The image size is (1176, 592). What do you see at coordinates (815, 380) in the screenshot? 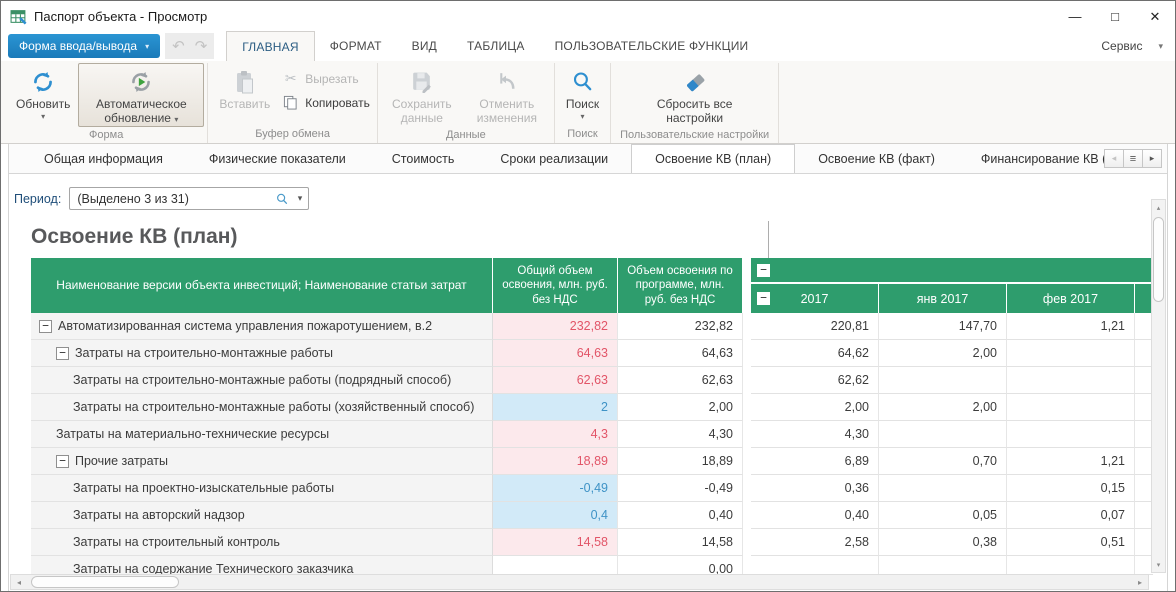
I see `cell-2017: 62,62` at bounding box center [815, 380].